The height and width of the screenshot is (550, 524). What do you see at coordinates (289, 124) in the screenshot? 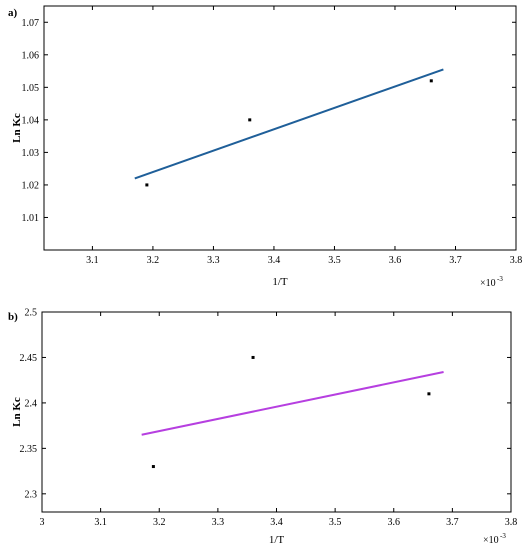
I see `chart-a-fit-line` at bounding box center [289, 124].